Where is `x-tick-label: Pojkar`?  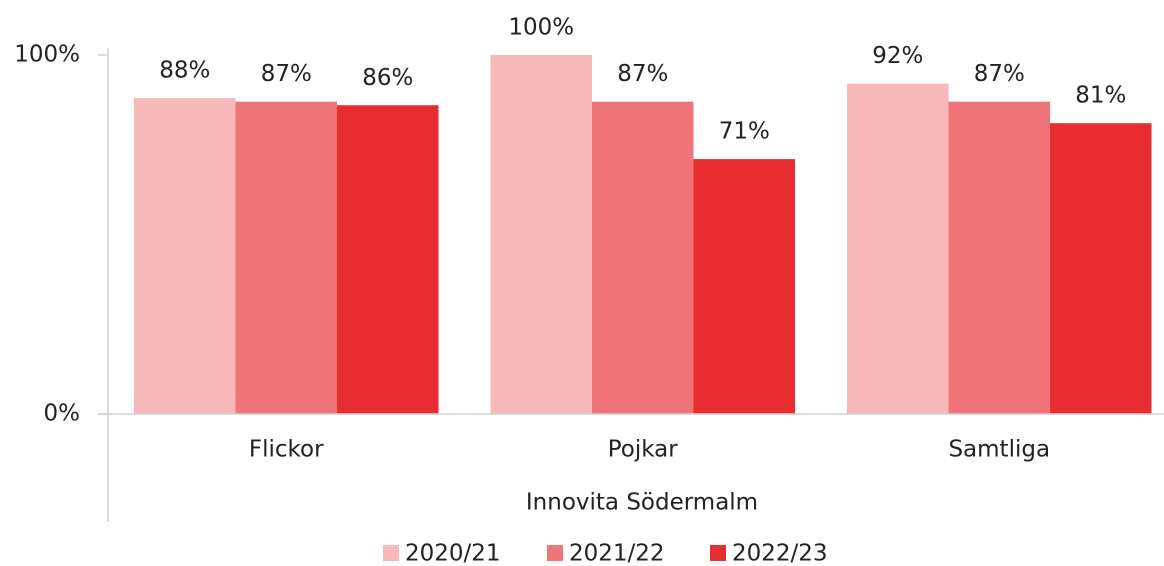
x-tick-label: Pojkar is located at coordinates (643, 450).